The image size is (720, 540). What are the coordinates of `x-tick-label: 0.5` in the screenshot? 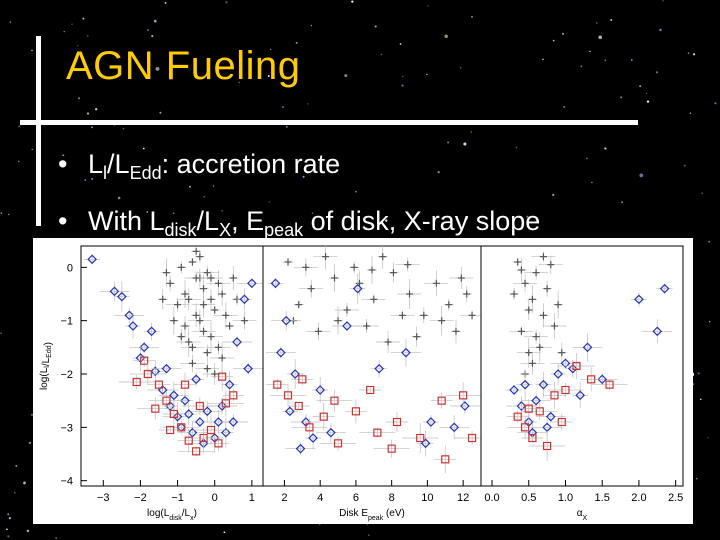 It's located at (528, 498).